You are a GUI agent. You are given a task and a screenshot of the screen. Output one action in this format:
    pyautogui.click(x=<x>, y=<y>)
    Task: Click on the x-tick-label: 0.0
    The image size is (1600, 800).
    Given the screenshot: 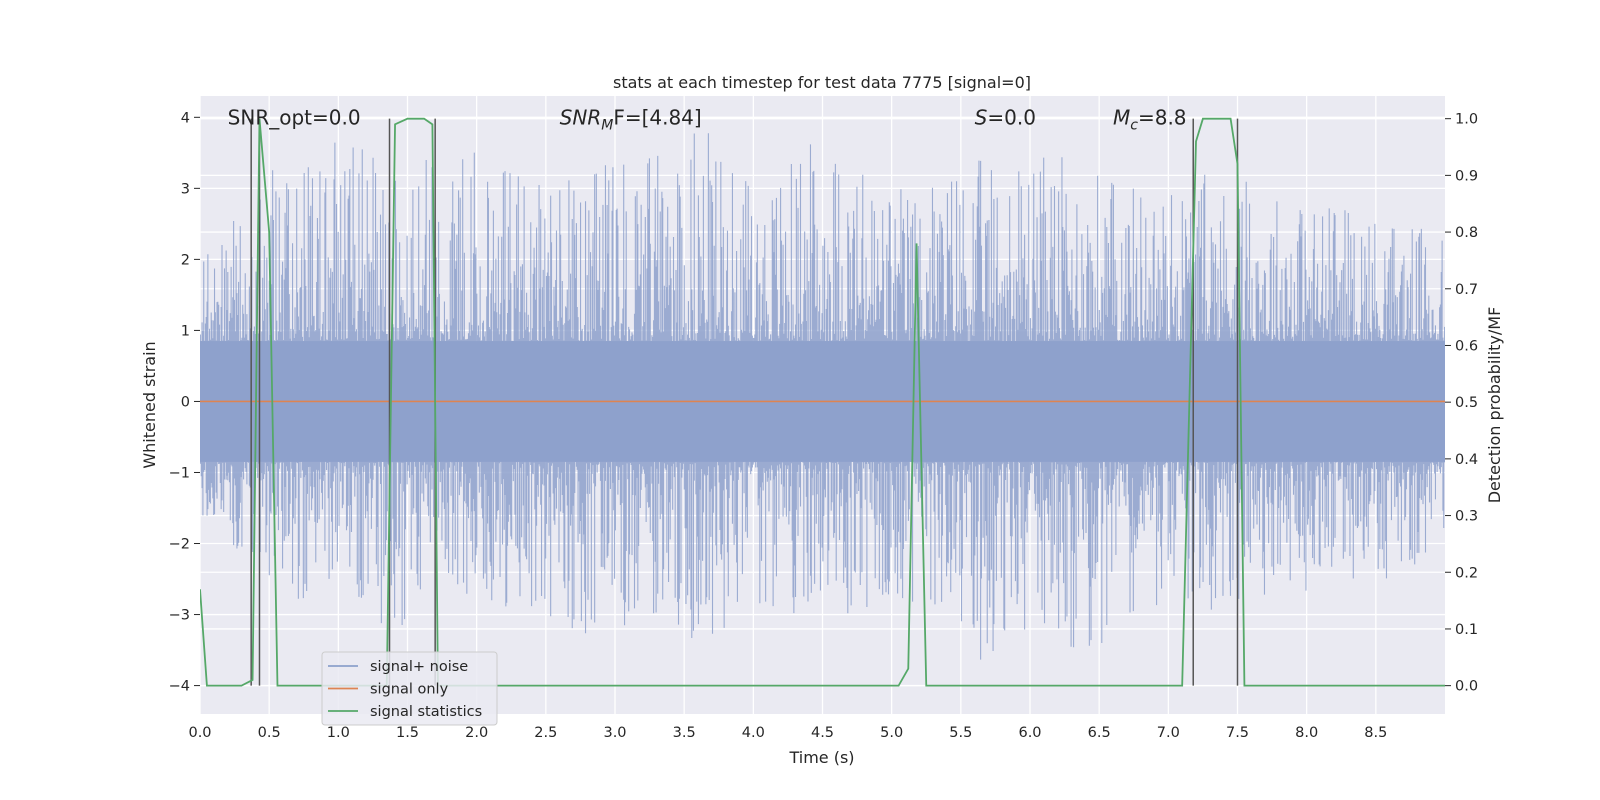 What is the action you would take?
    pyautogui.click(x=199, y=733)
    